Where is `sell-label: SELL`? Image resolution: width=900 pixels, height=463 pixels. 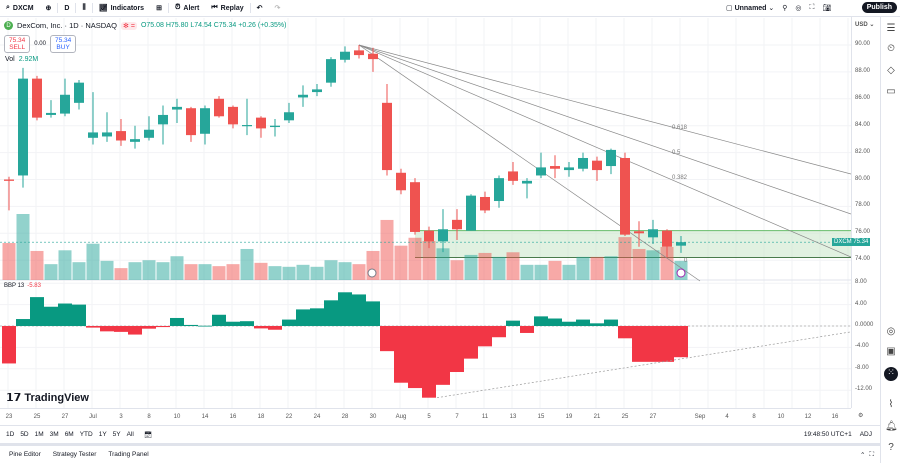 sell-label: SELL is located at coordinates (17, 47).